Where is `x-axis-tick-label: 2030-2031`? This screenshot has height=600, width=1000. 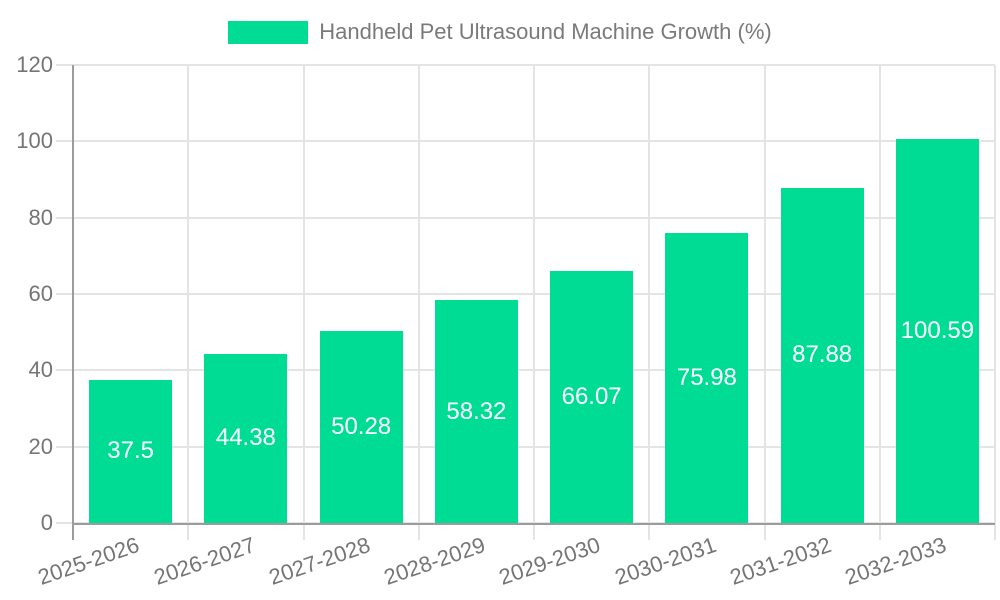 x-axis-tick-label: 2030-2031 is located at coordinates (665, 561).